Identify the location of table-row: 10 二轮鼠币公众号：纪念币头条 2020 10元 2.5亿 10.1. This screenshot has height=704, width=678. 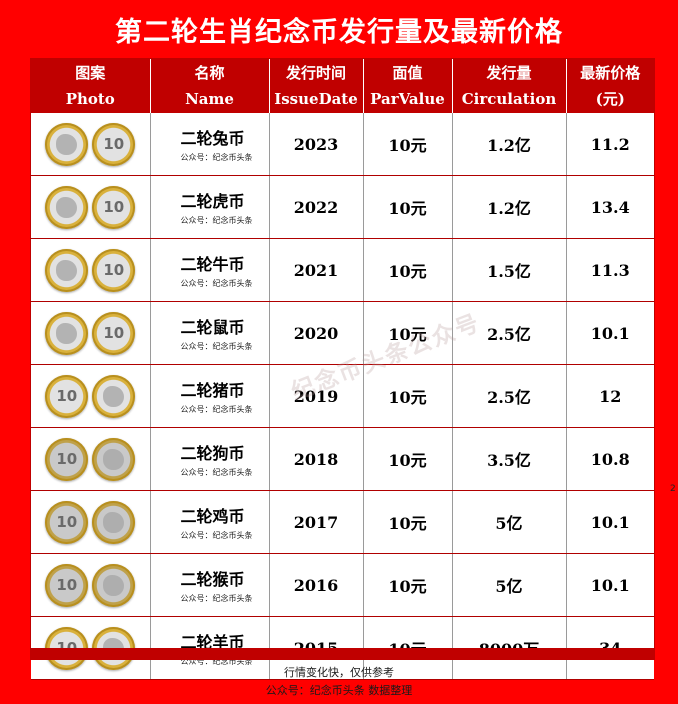
(342, 333).